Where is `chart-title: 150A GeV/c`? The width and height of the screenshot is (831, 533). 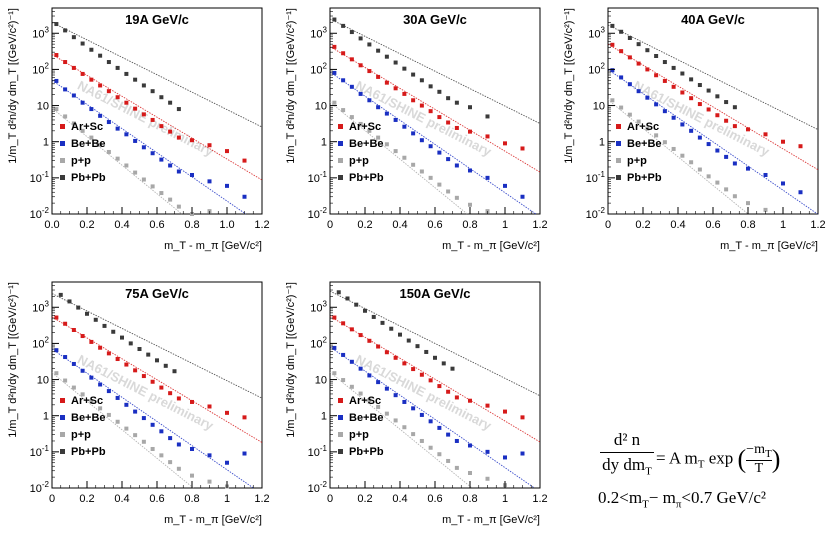
chart-title: 150A GeV/c is located at coordinates (434, 293).